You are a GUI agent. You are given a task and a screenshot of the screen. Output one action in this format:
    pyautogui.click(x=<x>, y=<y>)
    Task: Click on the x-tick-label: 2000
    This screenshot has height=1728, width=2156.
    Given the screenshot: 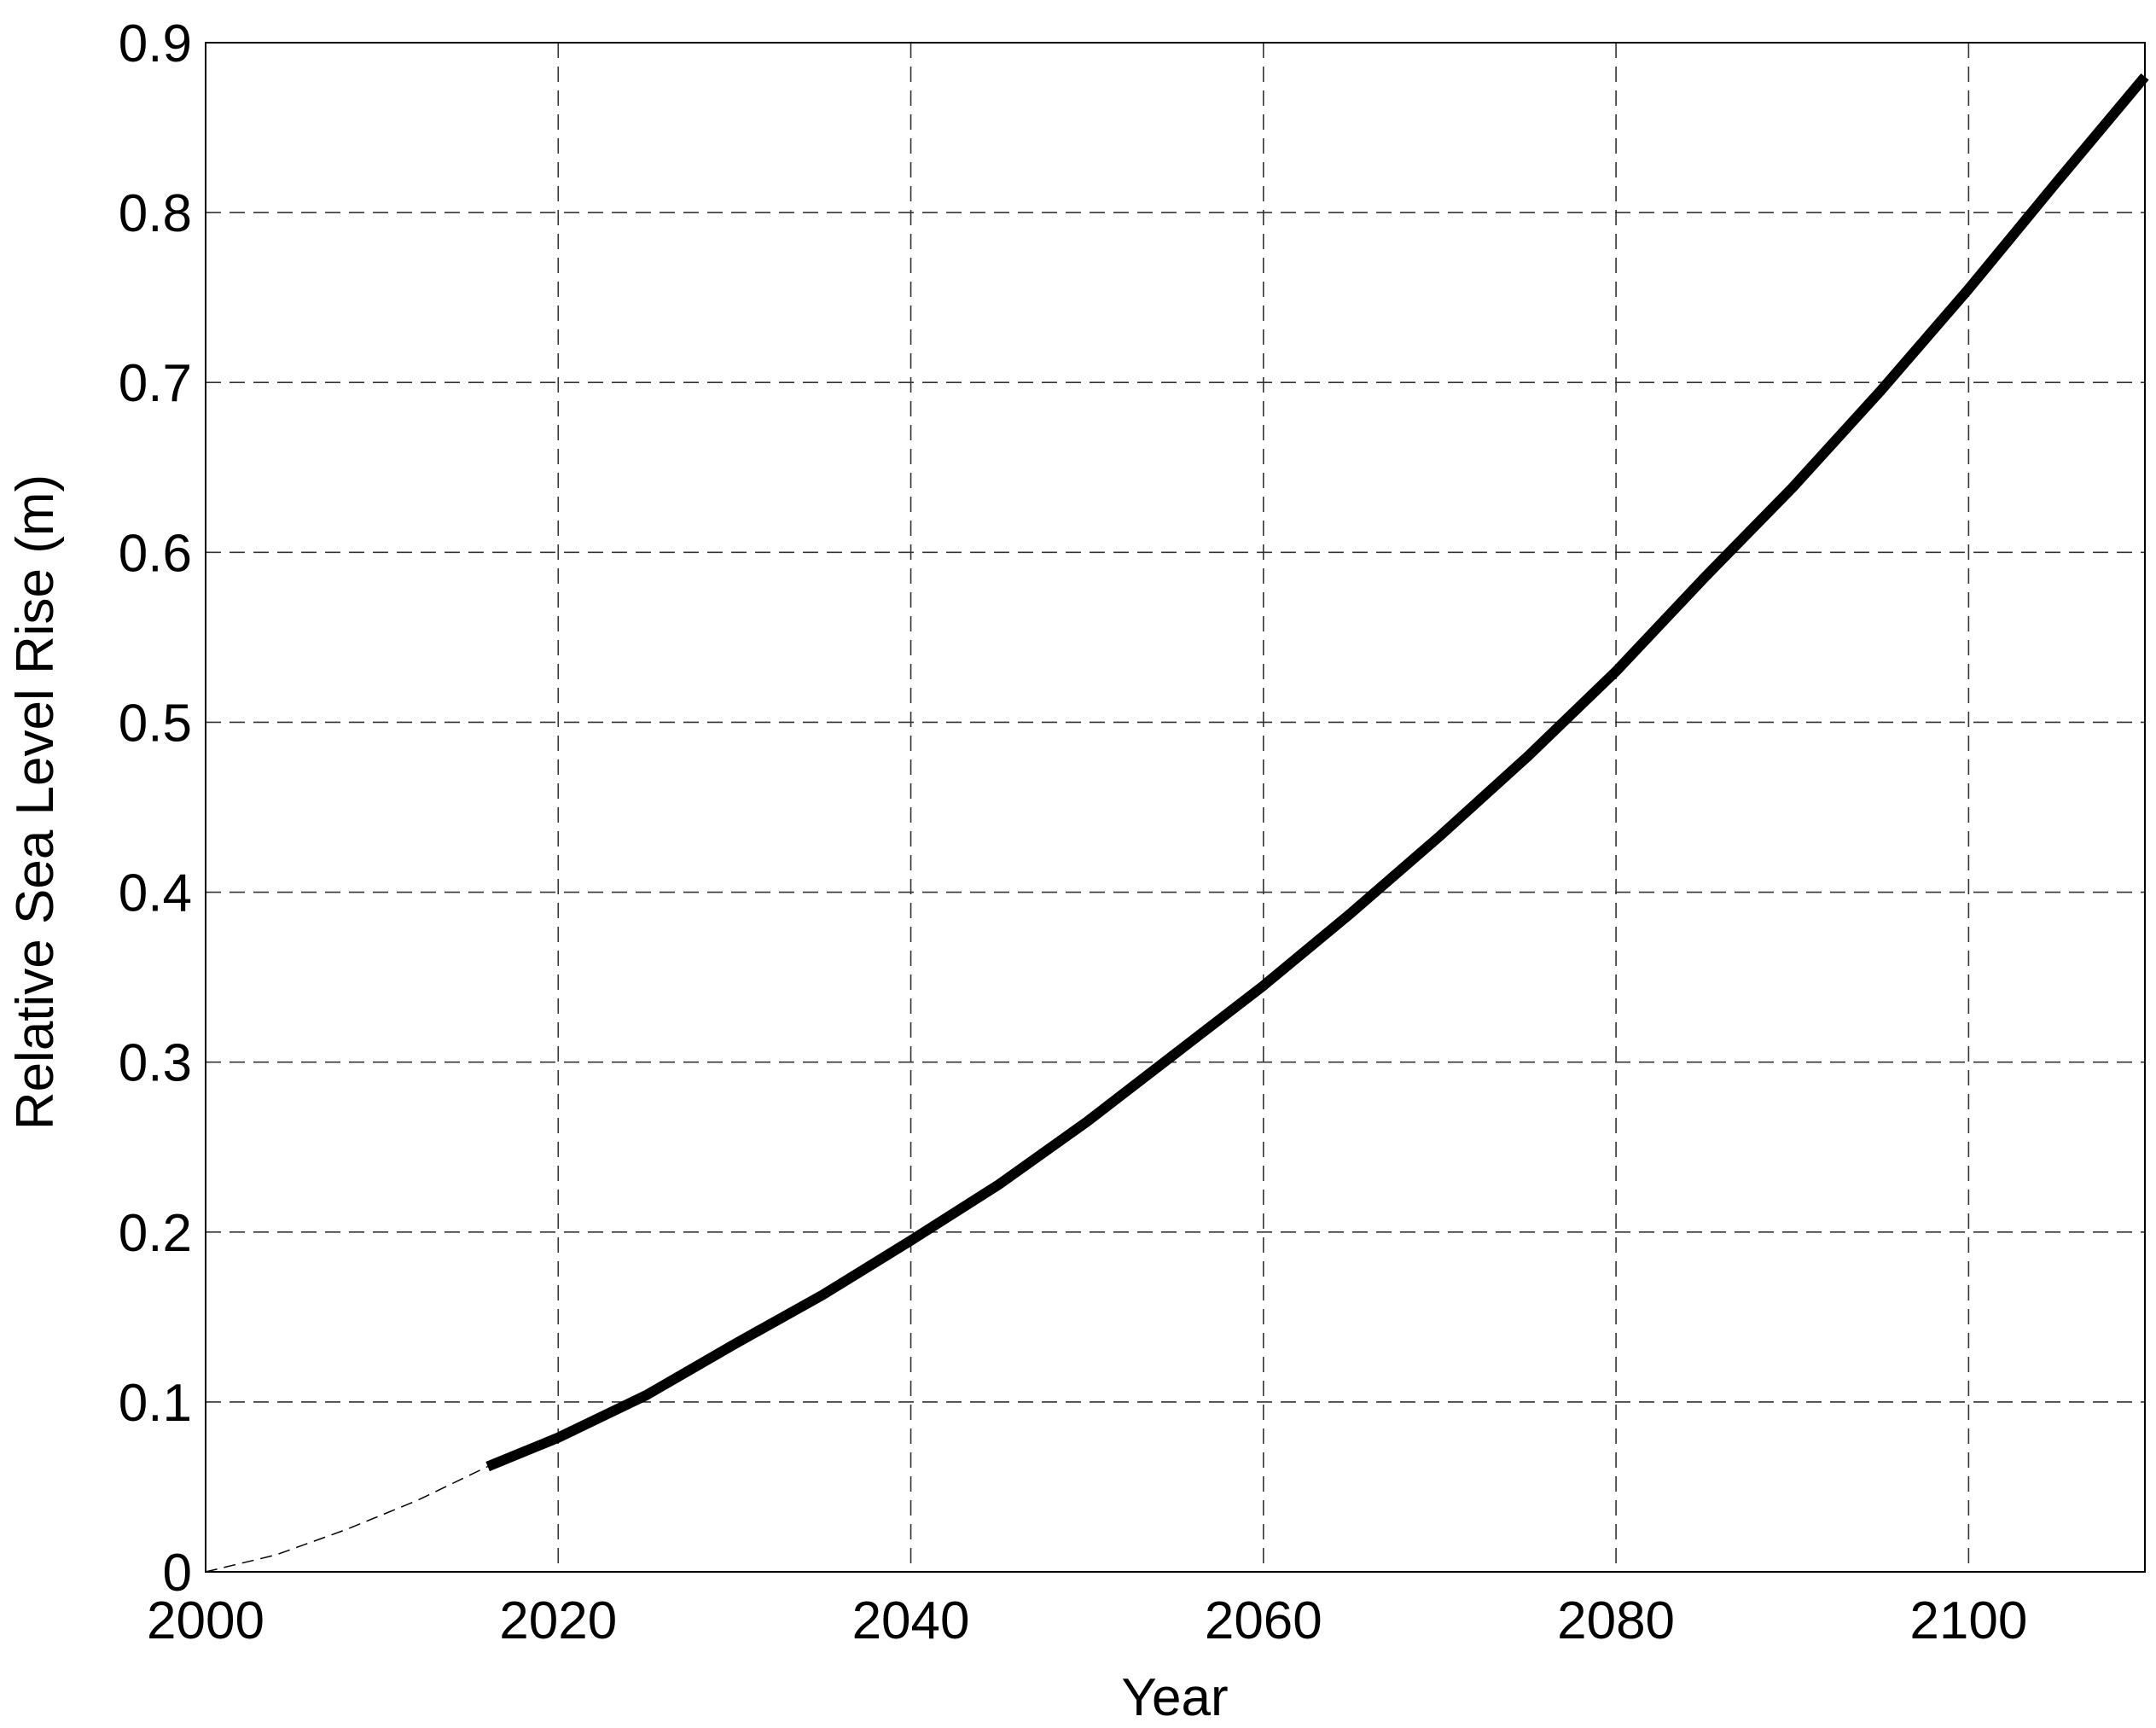 What is the action you would take?
    pyautogui.click(x=205, y=1620)
    